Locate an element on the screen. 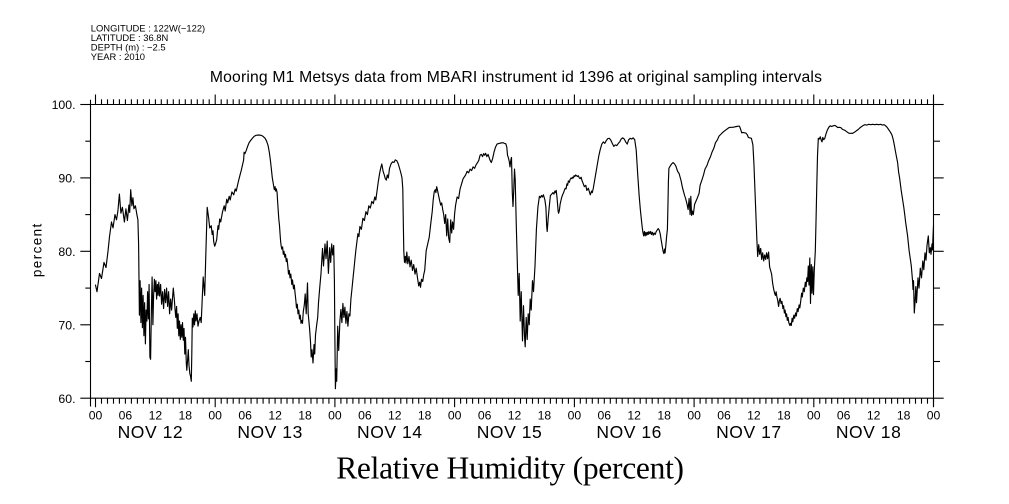 The height and width of the screenshot is (504, 1009). svg-text: NOV 16 is located at coordinates (629, 432).